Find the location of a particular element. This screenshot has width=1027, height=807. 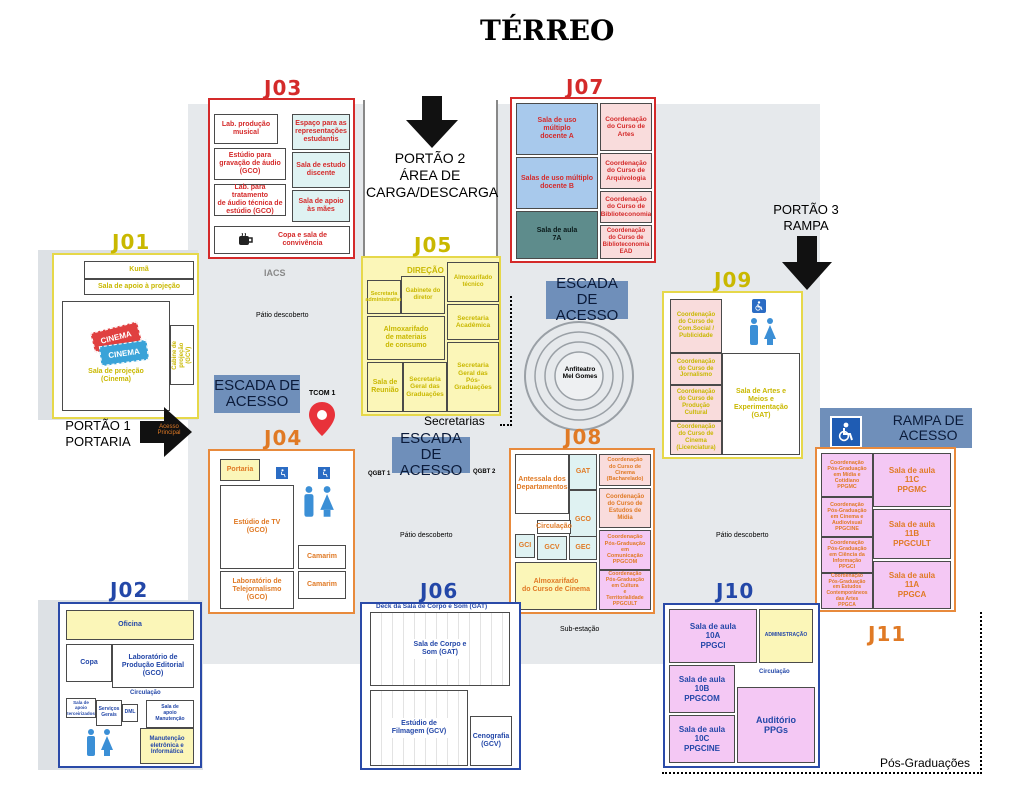

stair-access-1: ESCADA DE ACESSO is located at coordinates (257, 394).